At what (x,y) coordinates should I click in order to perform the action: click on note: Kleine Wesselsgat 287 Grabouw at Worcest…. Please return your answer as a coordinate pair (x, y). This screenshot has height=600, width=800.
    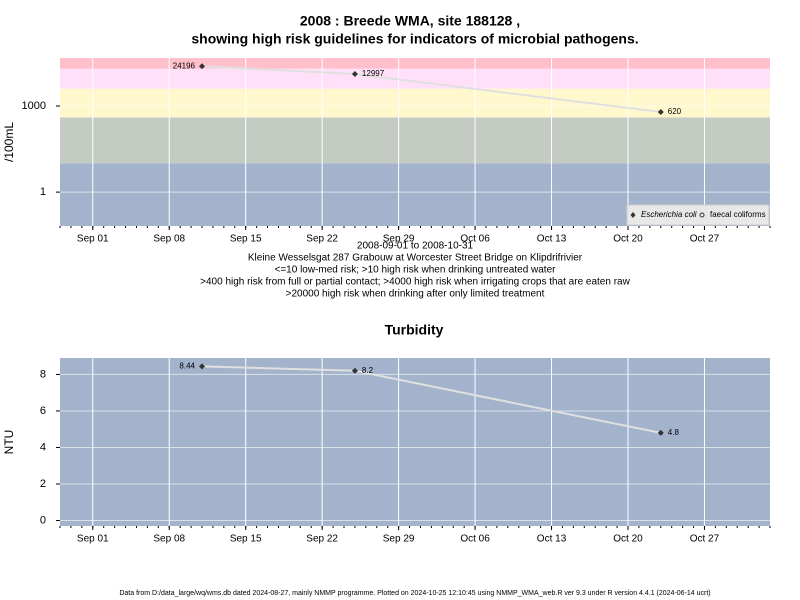
    Looking at the image, I should click on (415, 258).